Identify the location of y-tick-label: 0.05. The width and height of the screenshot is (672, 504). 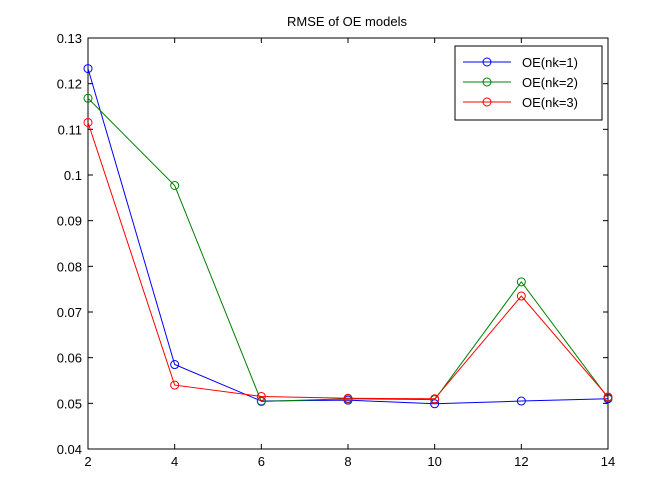
(69, 403).